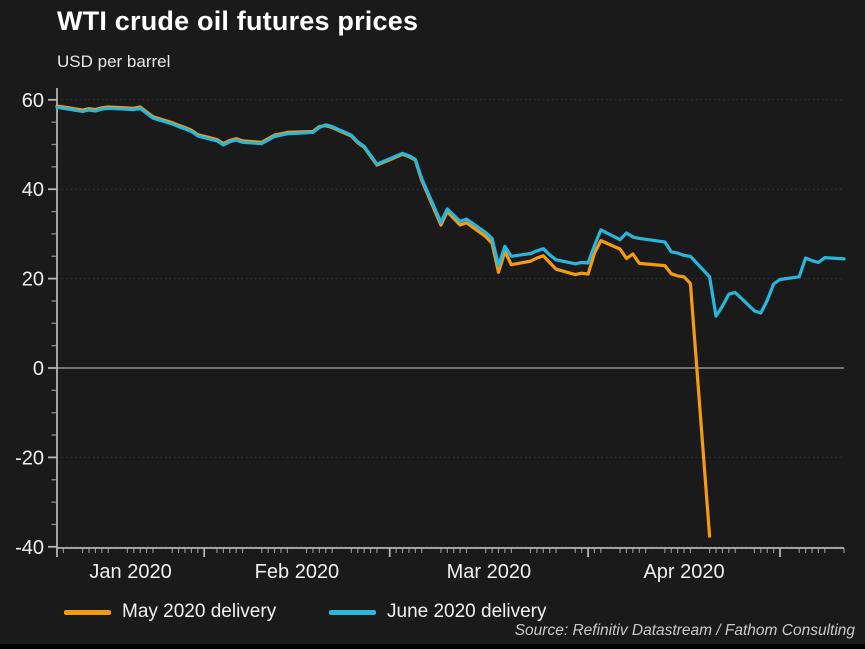 This screenshot has width=865, height=649. Describe the element at coordinates (130, 572) in the screenshot. I see `x-tick-label: Jan 2020` at that location.